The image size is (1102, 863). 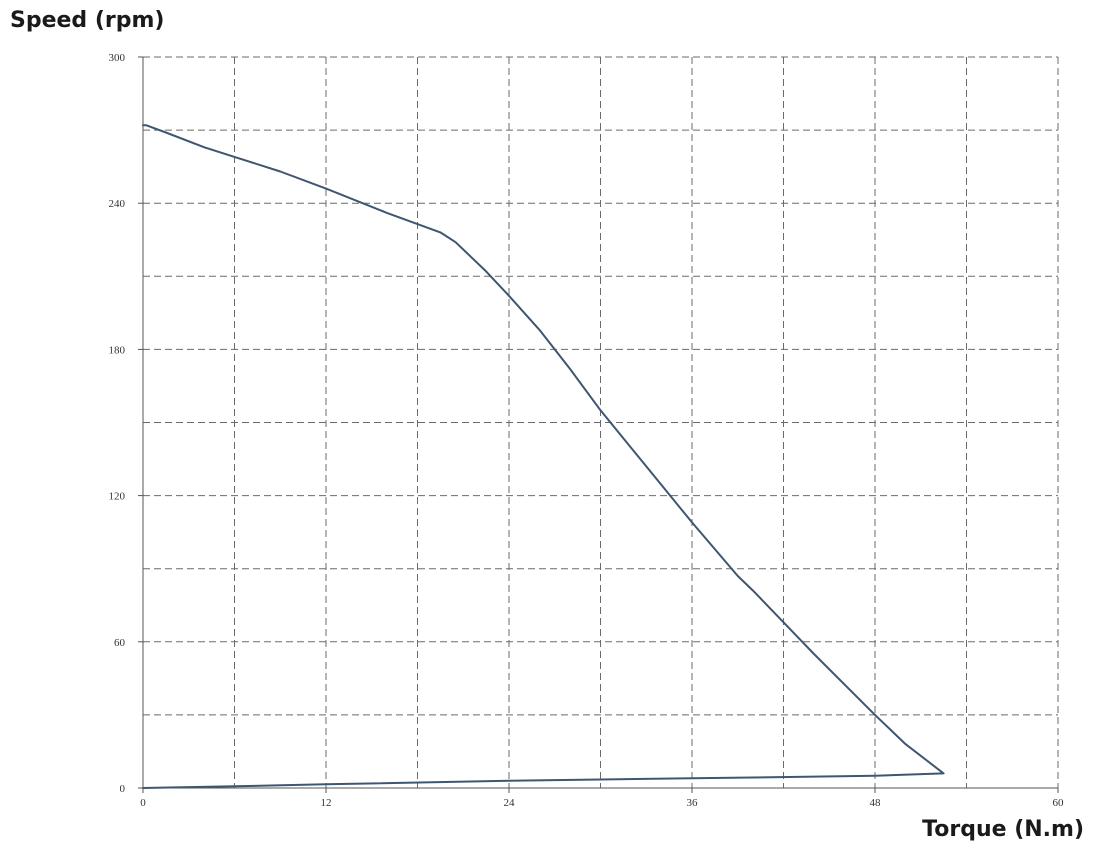 What do you see at coordinates (876, 803) in the screenshot?
I see `x-tick-label: 48` at bounding box center [876, 803].